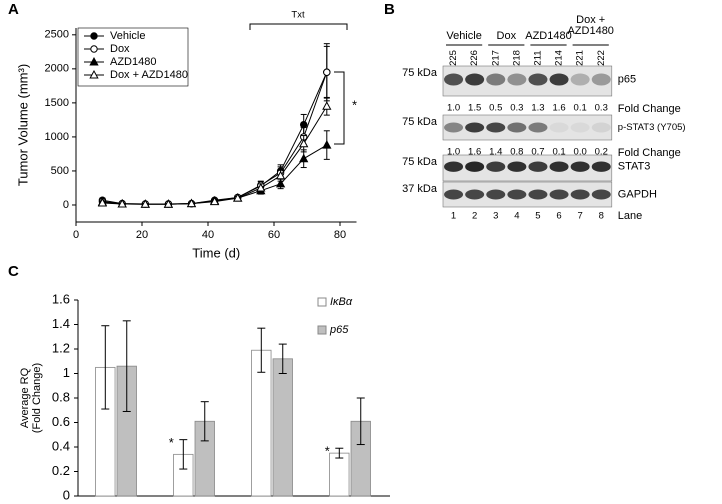  What do you see at coordinates (548, 36) in the screenshot?
I see `group-label: AZD1480` at bounding box center [548, 36].